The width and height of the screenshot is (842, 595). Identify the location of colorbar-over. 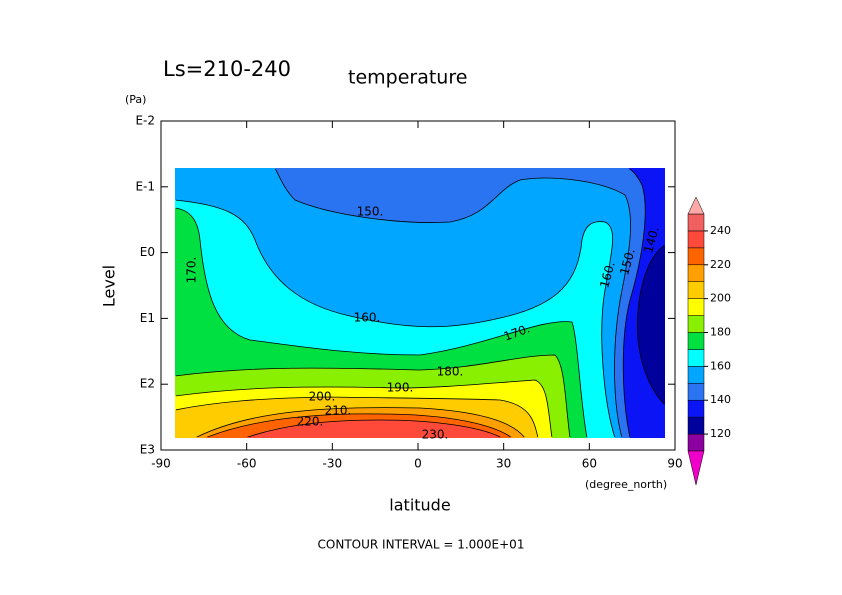
(696, 205).